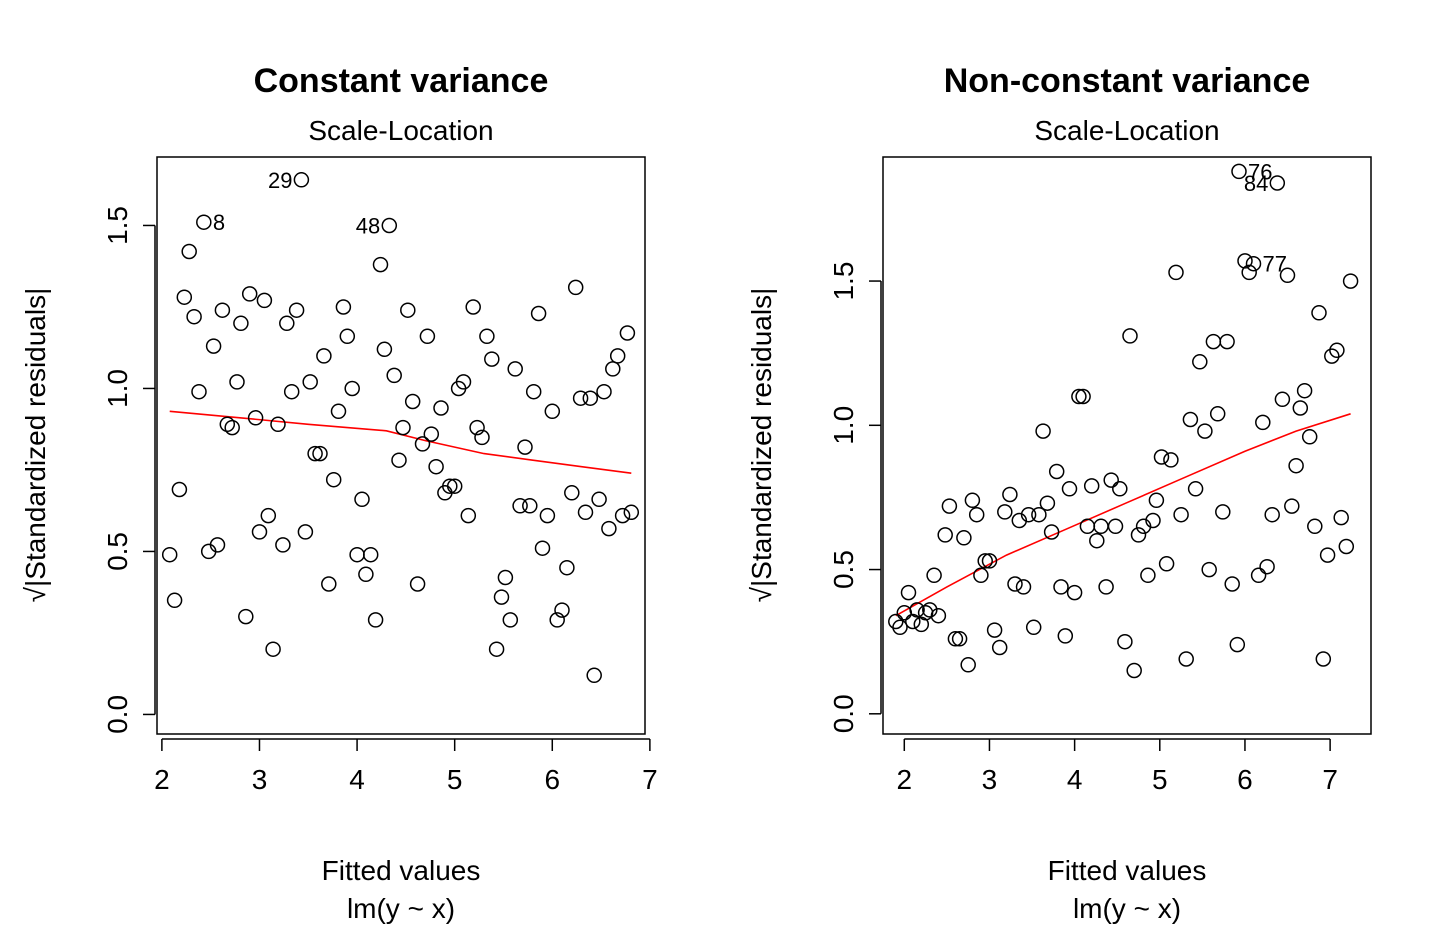 The height and width of the screenshot is (930, 1452). What do you see at coordinates (1274, 264) in the screenshot?
I see `outlier-label: 77` at bounding box center [1274, 264].